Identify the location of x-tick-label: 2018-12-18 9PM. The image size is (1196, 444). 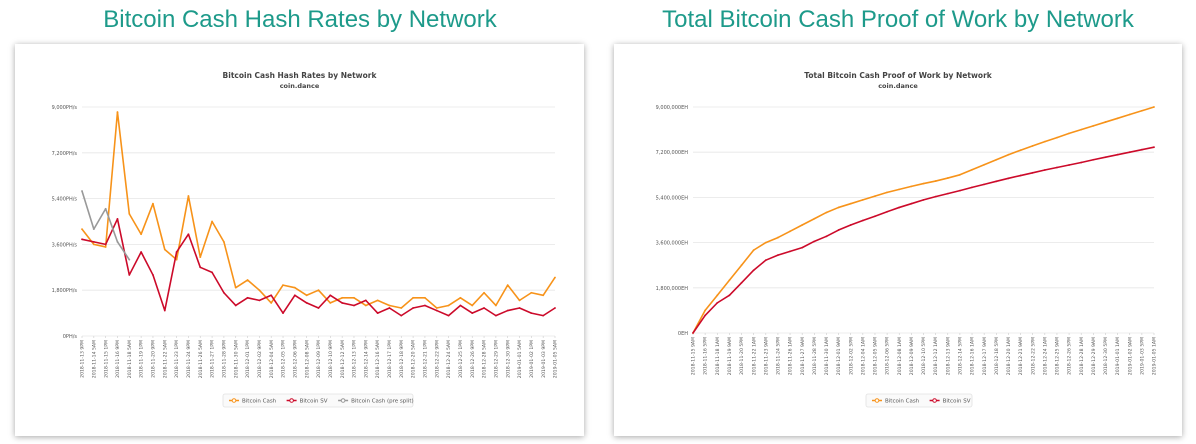
(402, 359).